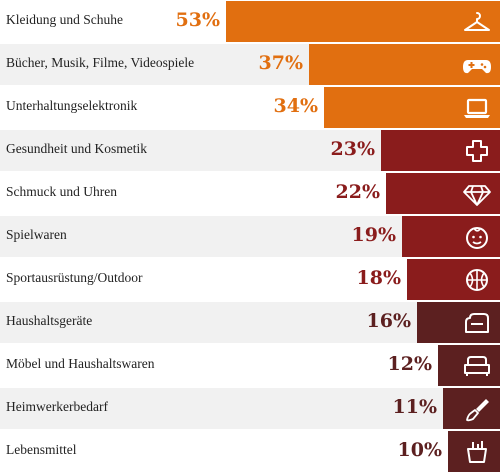  I want to click on category-label: Bücher, Musik, Filme, Videospiele, so click(100, 62).